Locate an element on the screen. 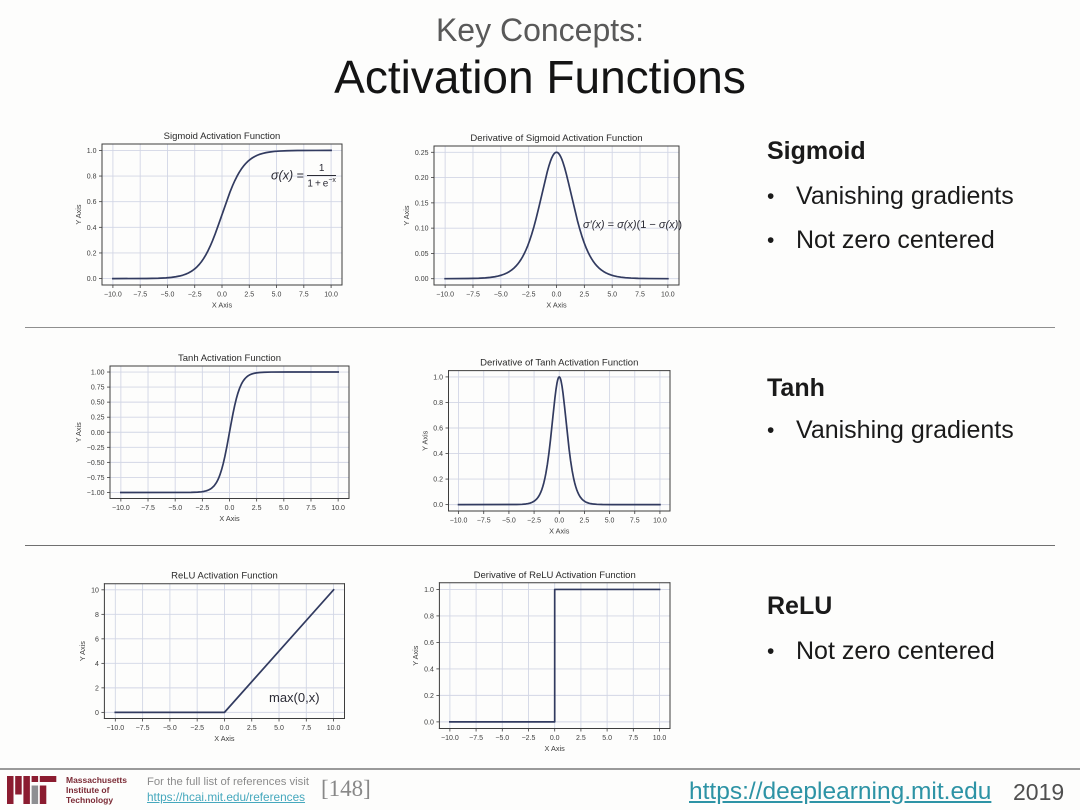 The height and width of the screenshot is (810, 1080). svg-text: −0.50 is located at coordinates (96, 463).